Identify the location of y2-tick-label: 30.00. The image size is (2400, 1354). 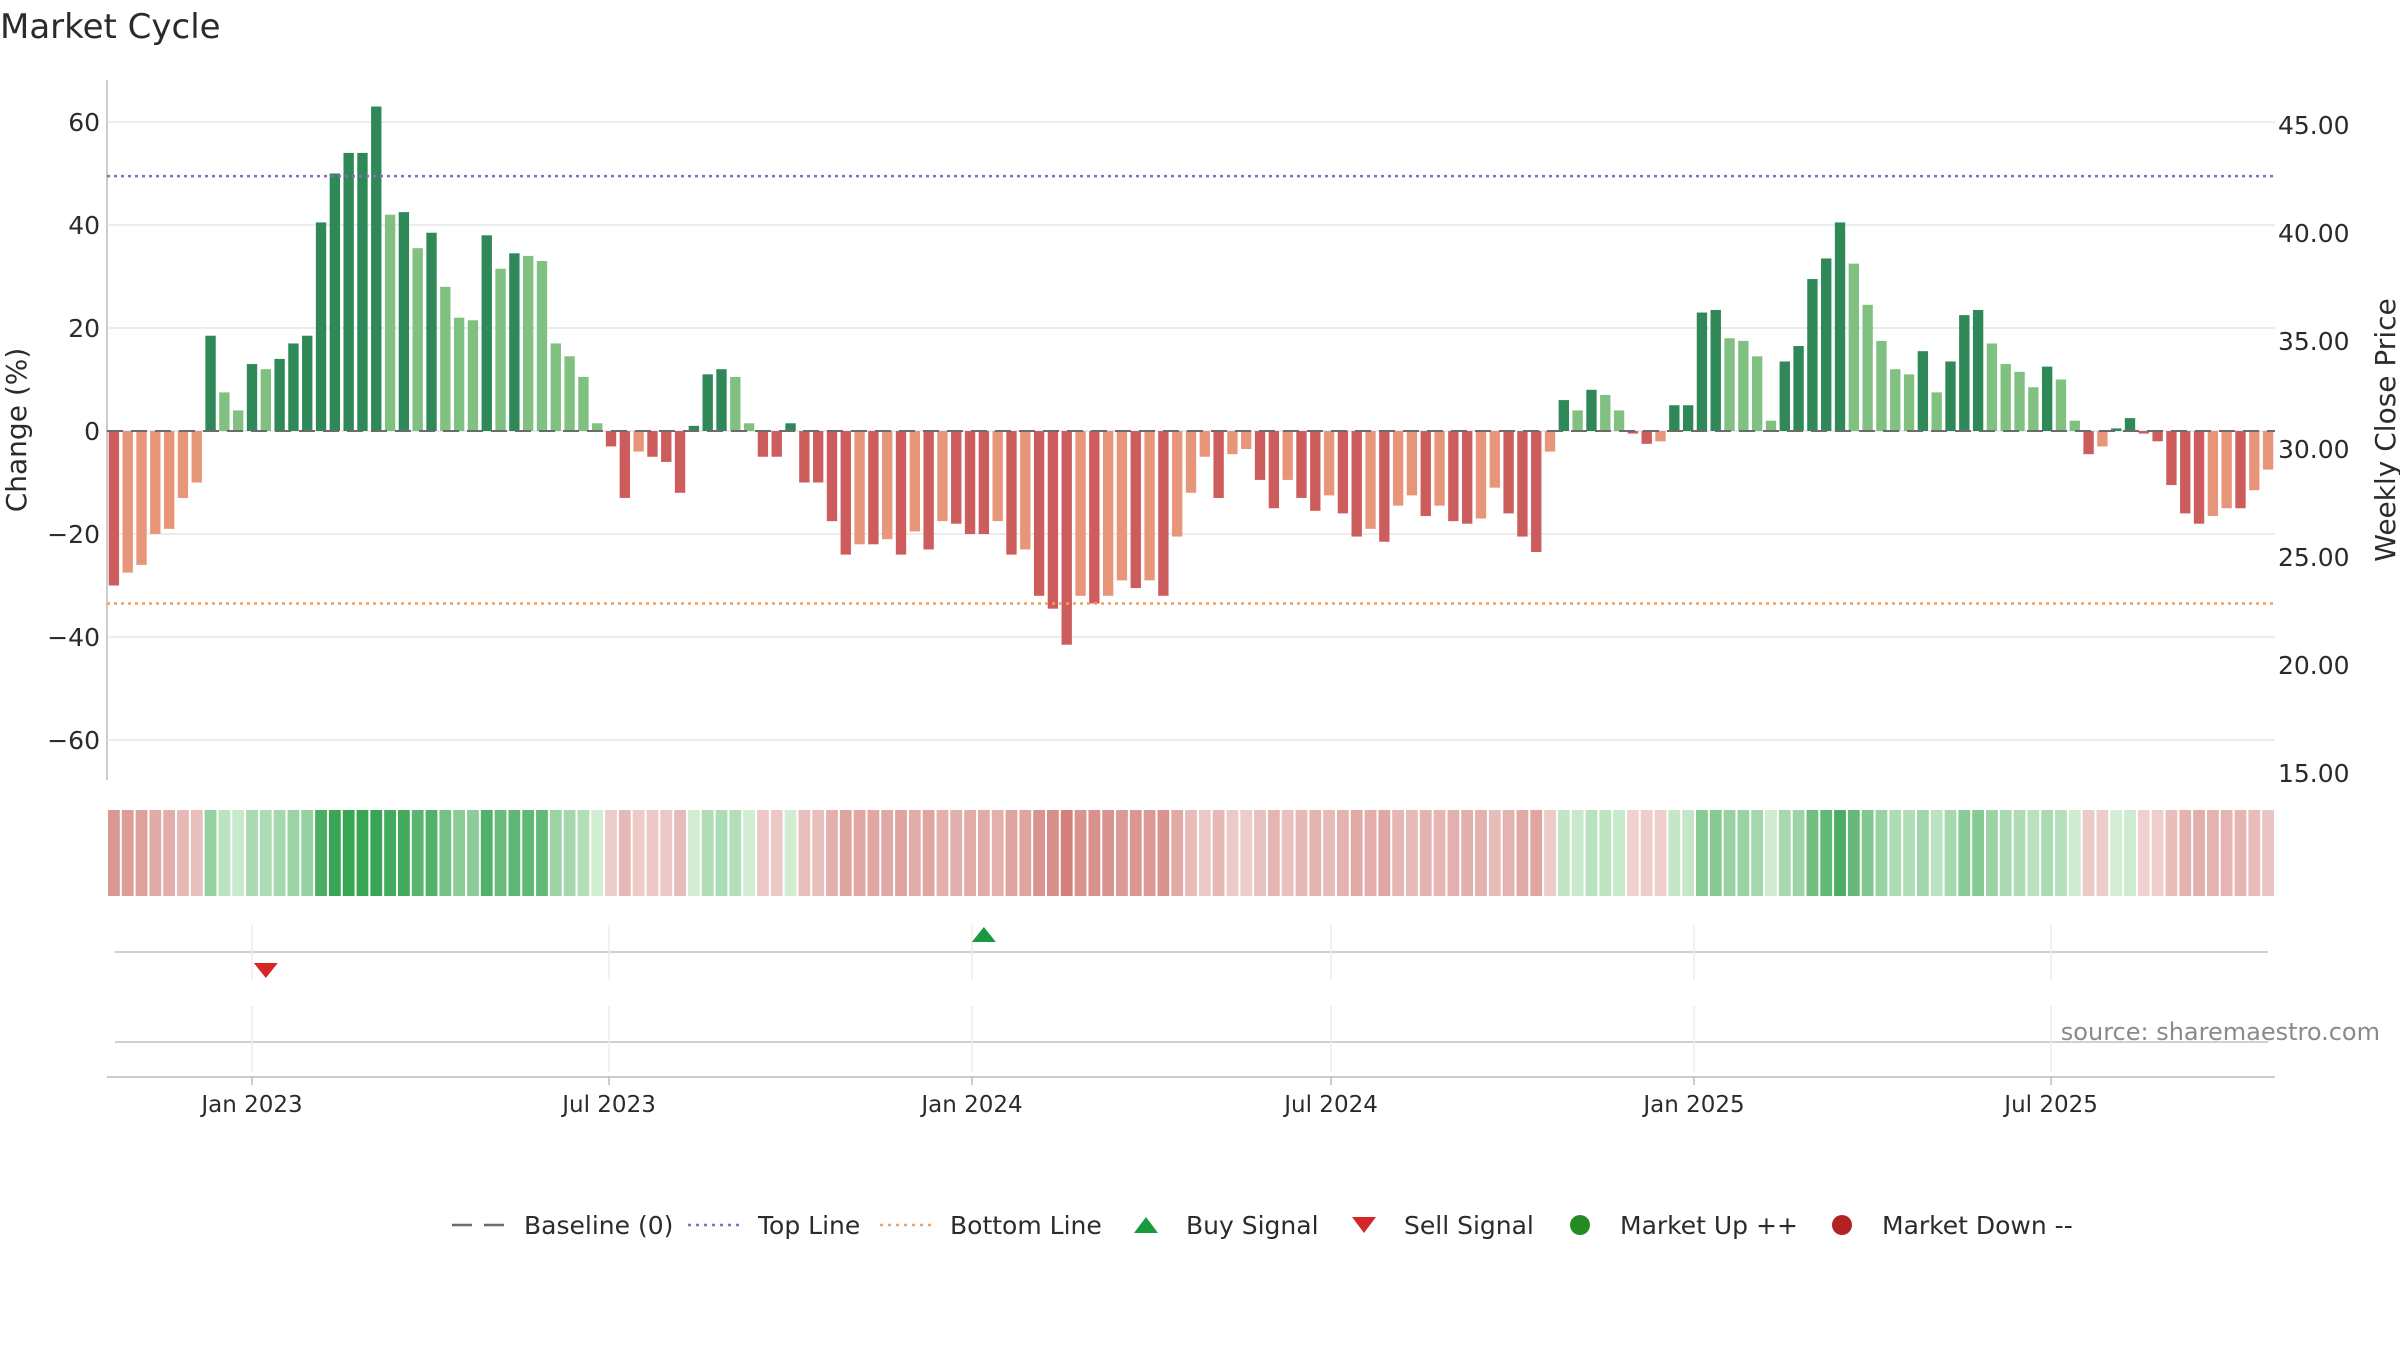
(2314, 449).